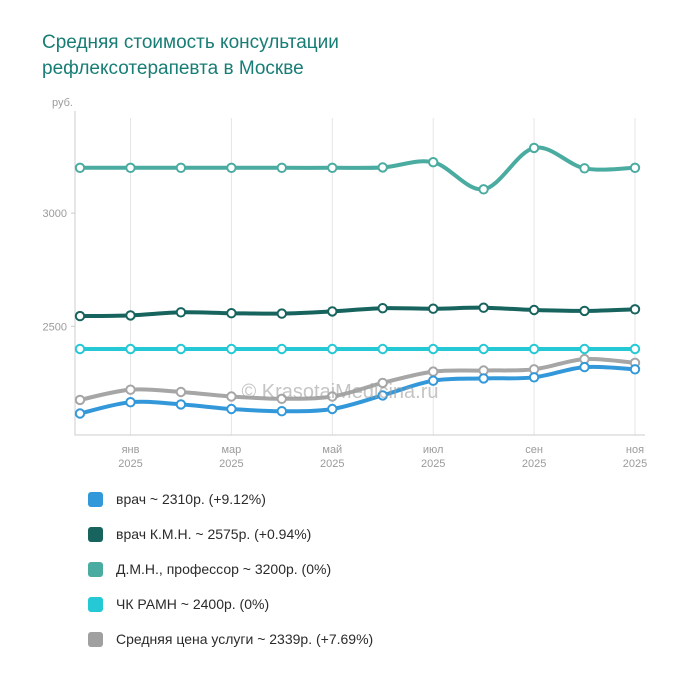 This screenshot has height=684, width=700. I want to click on svg-text: руб., so click(62, 103).